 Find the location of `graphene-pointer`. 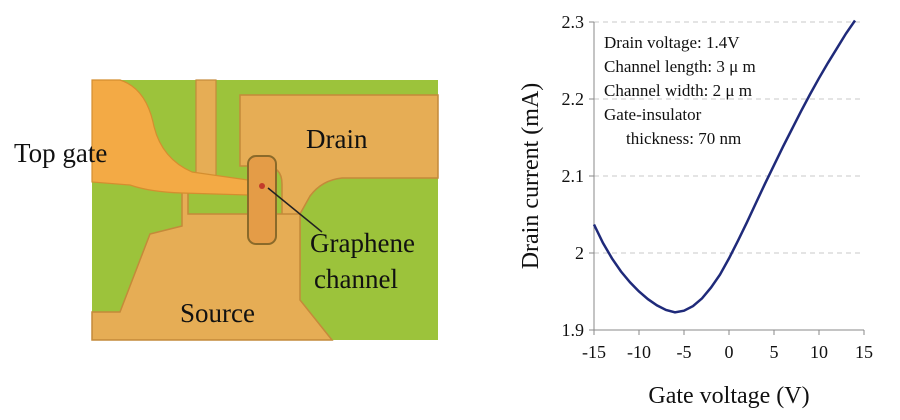

graphene-pointer is located at coordinates (295, 210).